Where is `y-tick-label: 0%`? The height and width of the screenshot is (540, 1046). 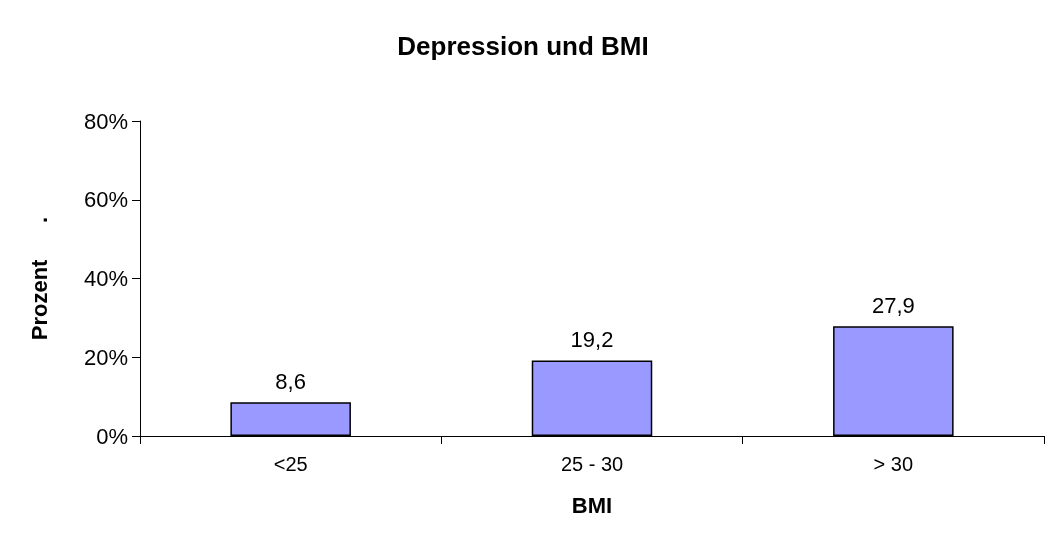
y-tick-label: 0% is located at coordinates (112, 436).